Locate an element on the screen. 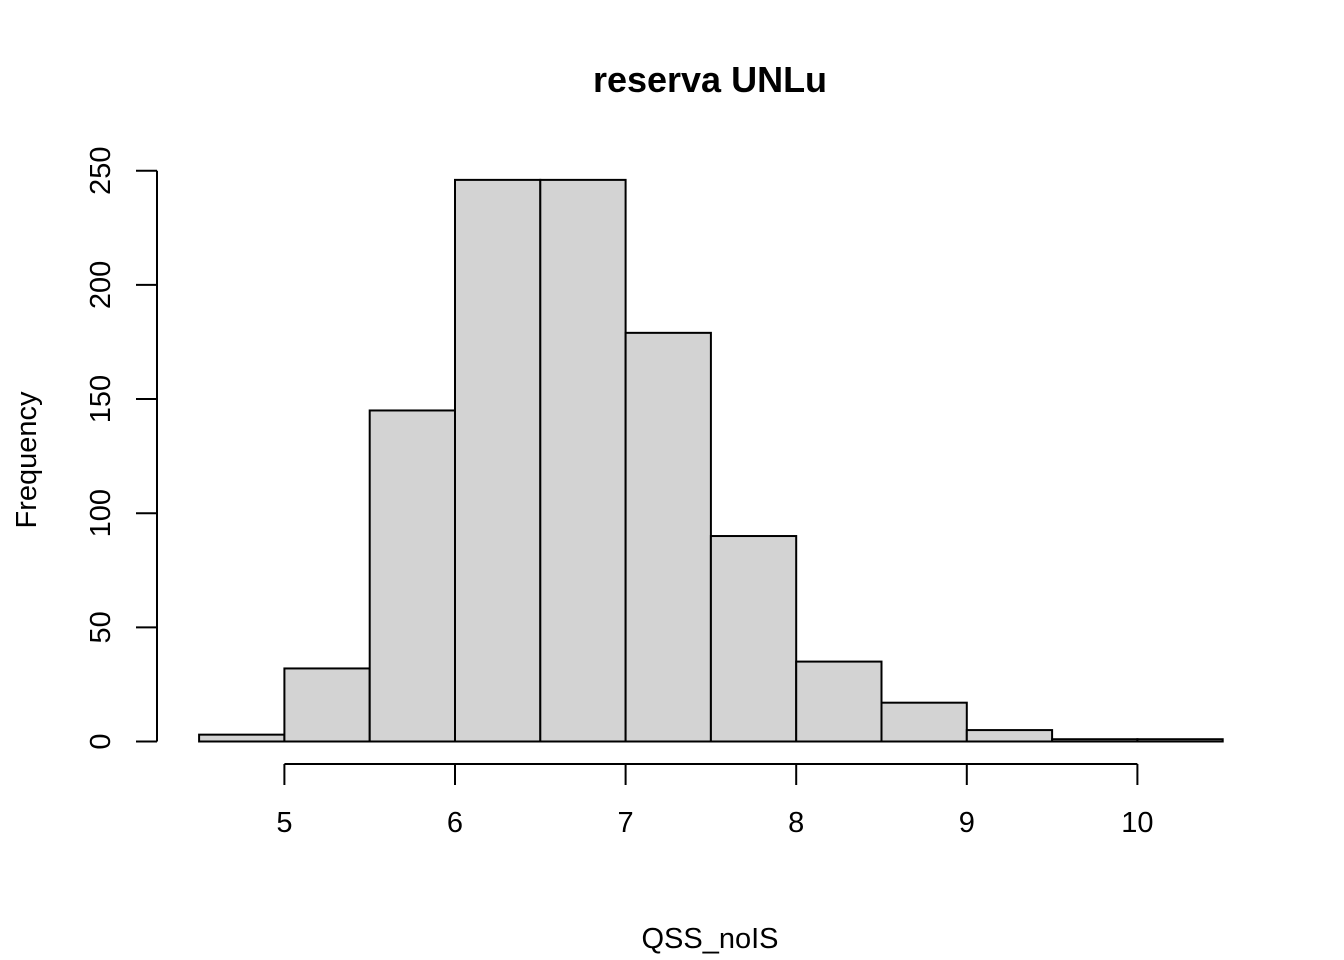 The height and width of the screenshot is (960, 1344). x-tick-label-0: 5 is located at coordinates (284, 823).